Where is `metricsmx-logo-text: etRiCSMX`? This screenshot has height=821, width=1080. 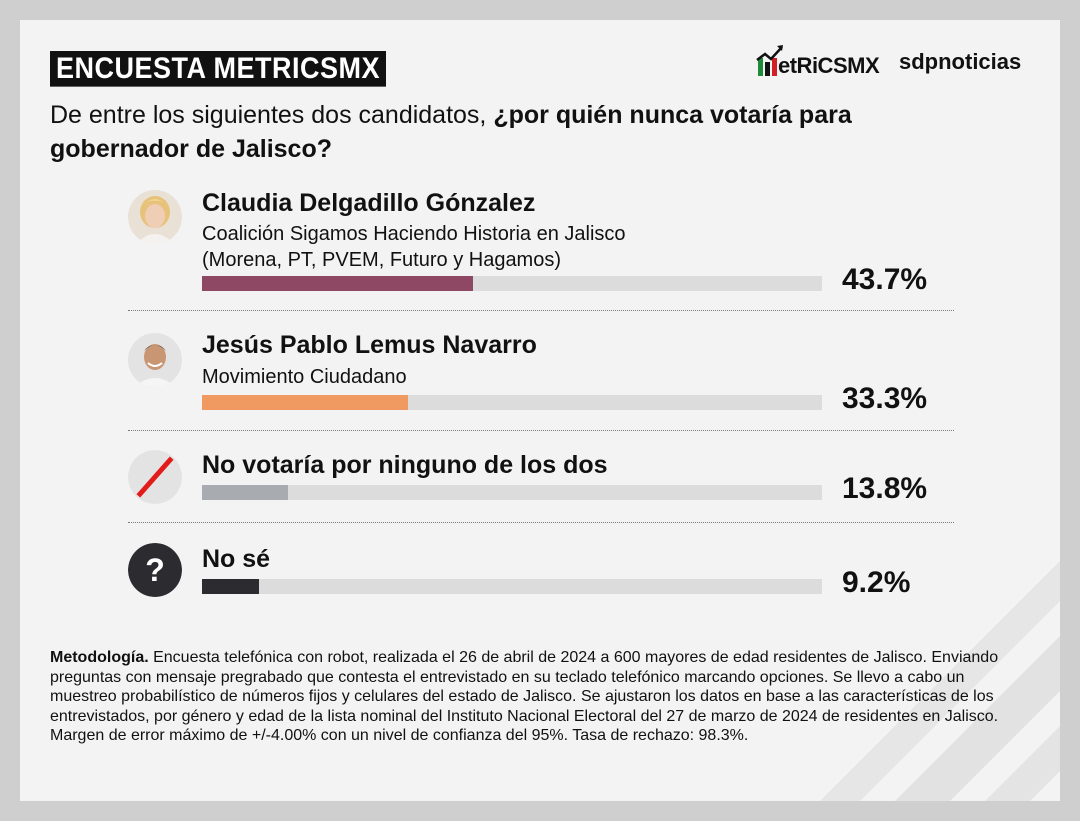
metricsmx-logo-text: etRiCSMX is located at coordinates (829, 65).